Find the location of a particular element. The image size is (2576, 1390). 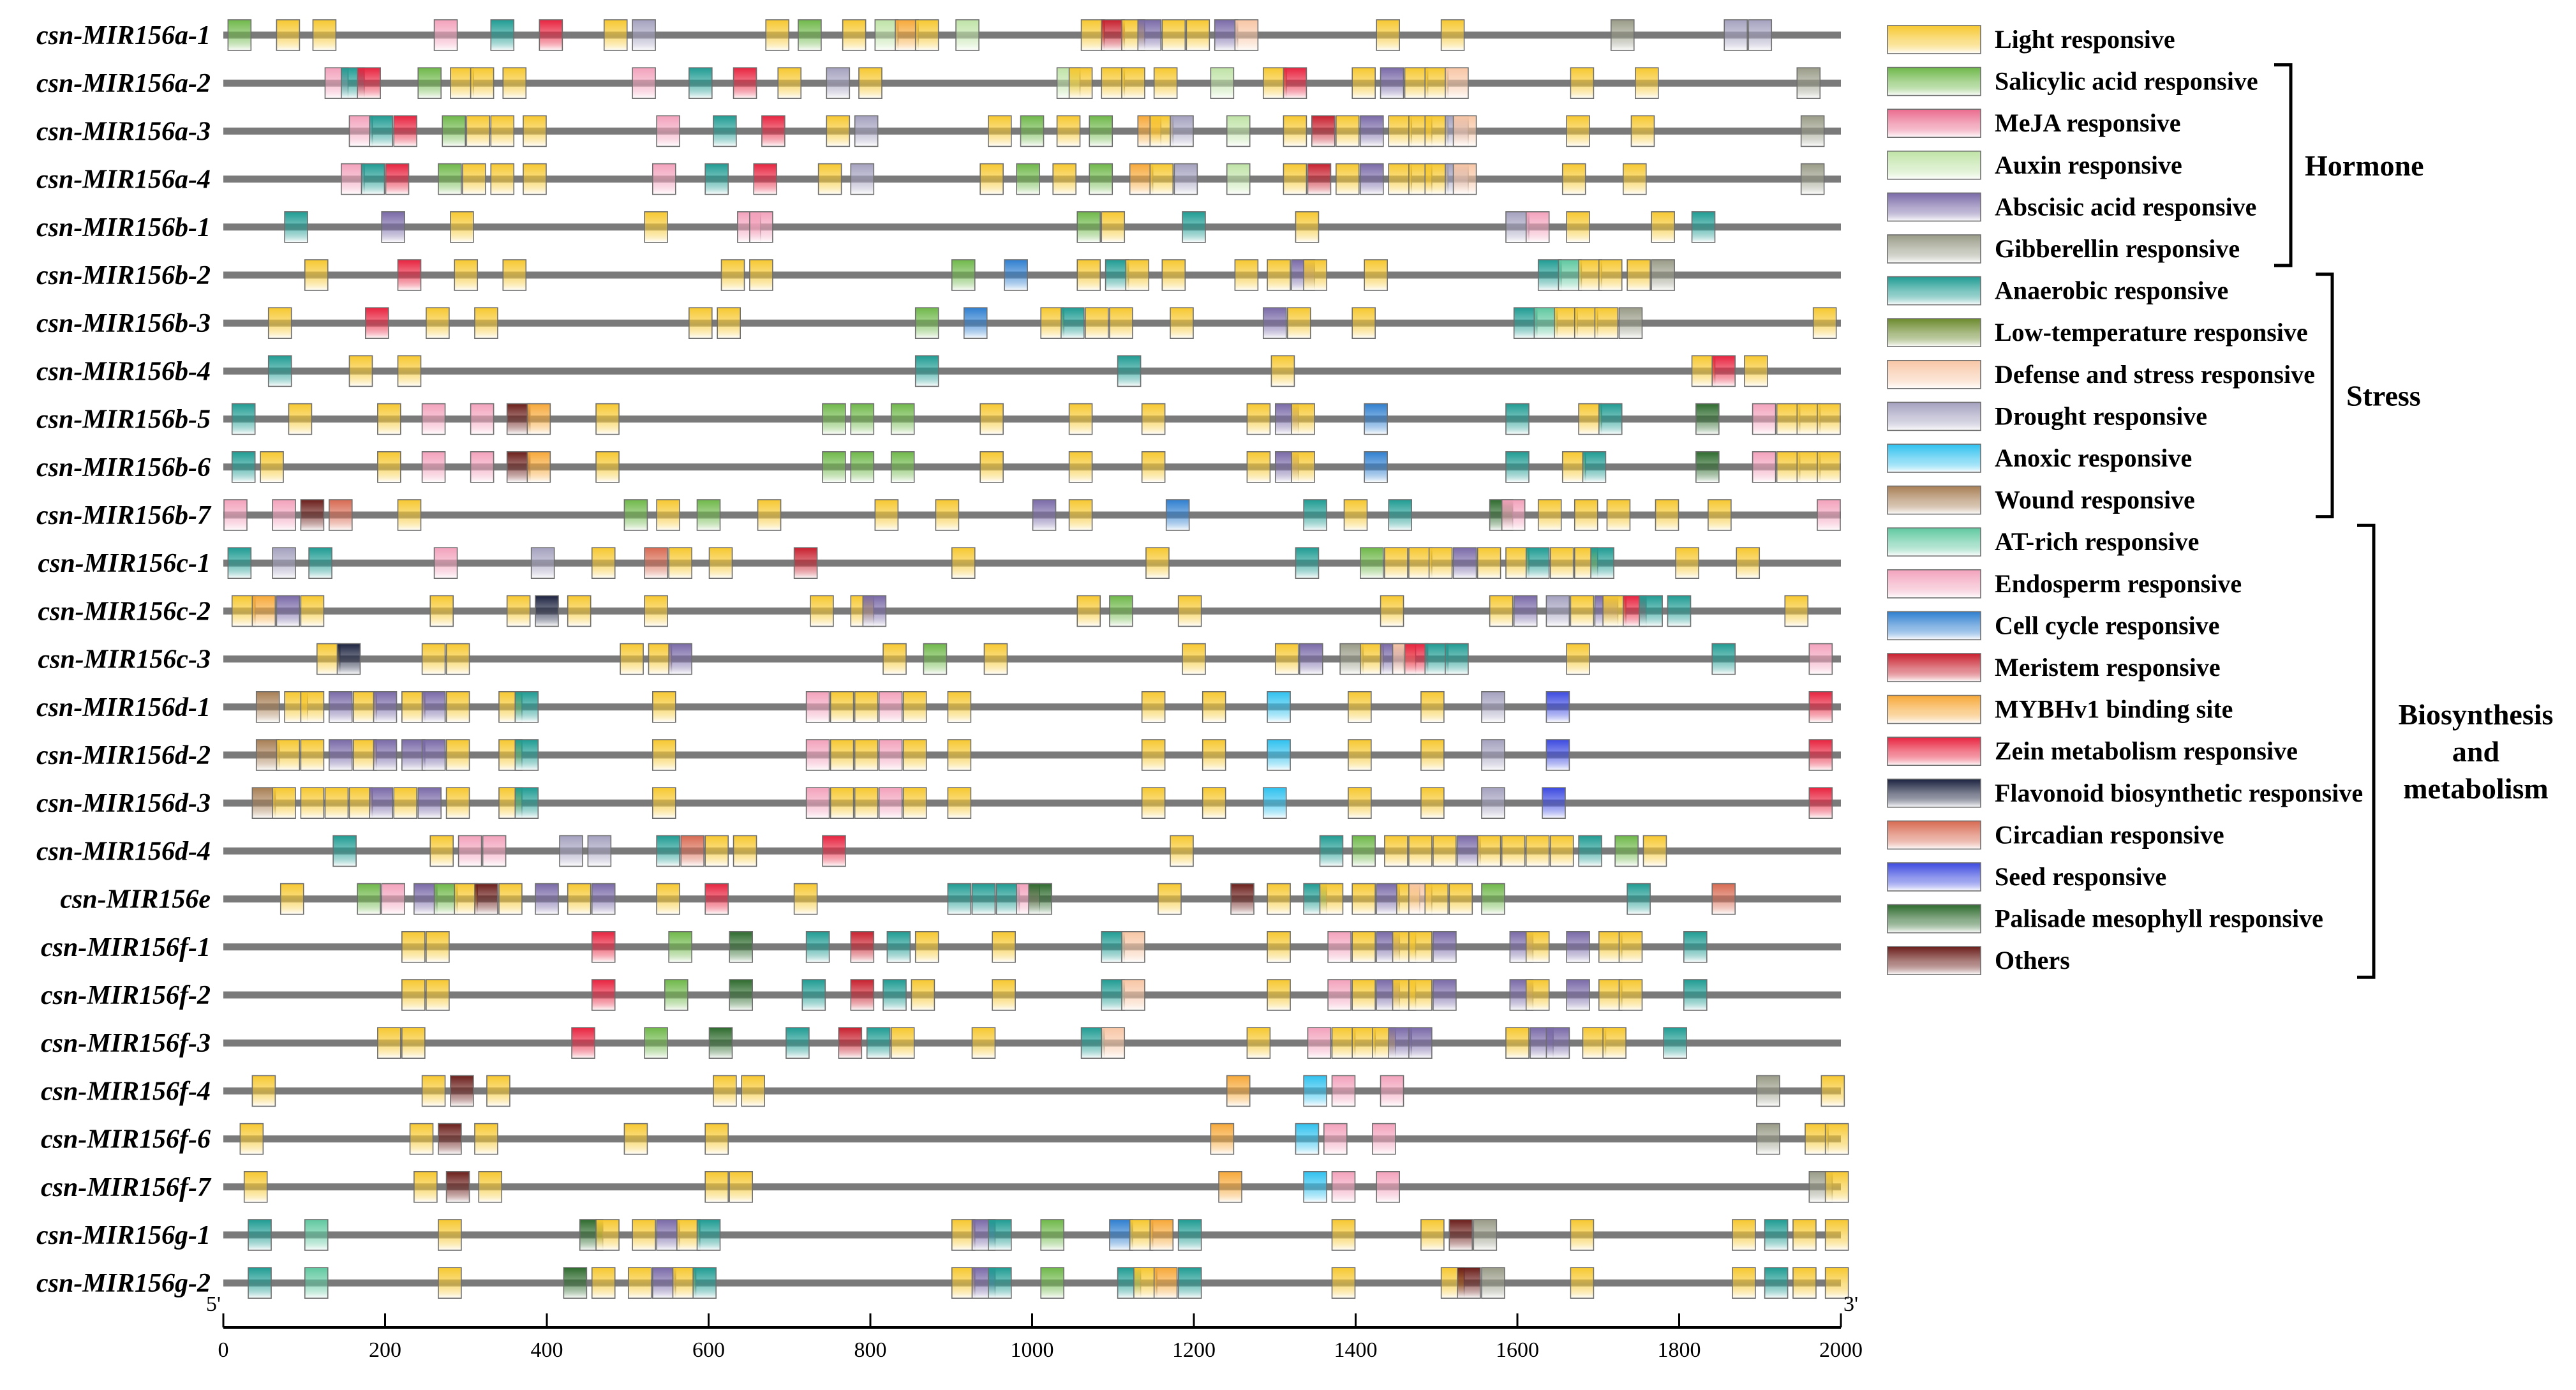

gene-row: csn-MIR156b-1 is located at coordinates (938, 227).